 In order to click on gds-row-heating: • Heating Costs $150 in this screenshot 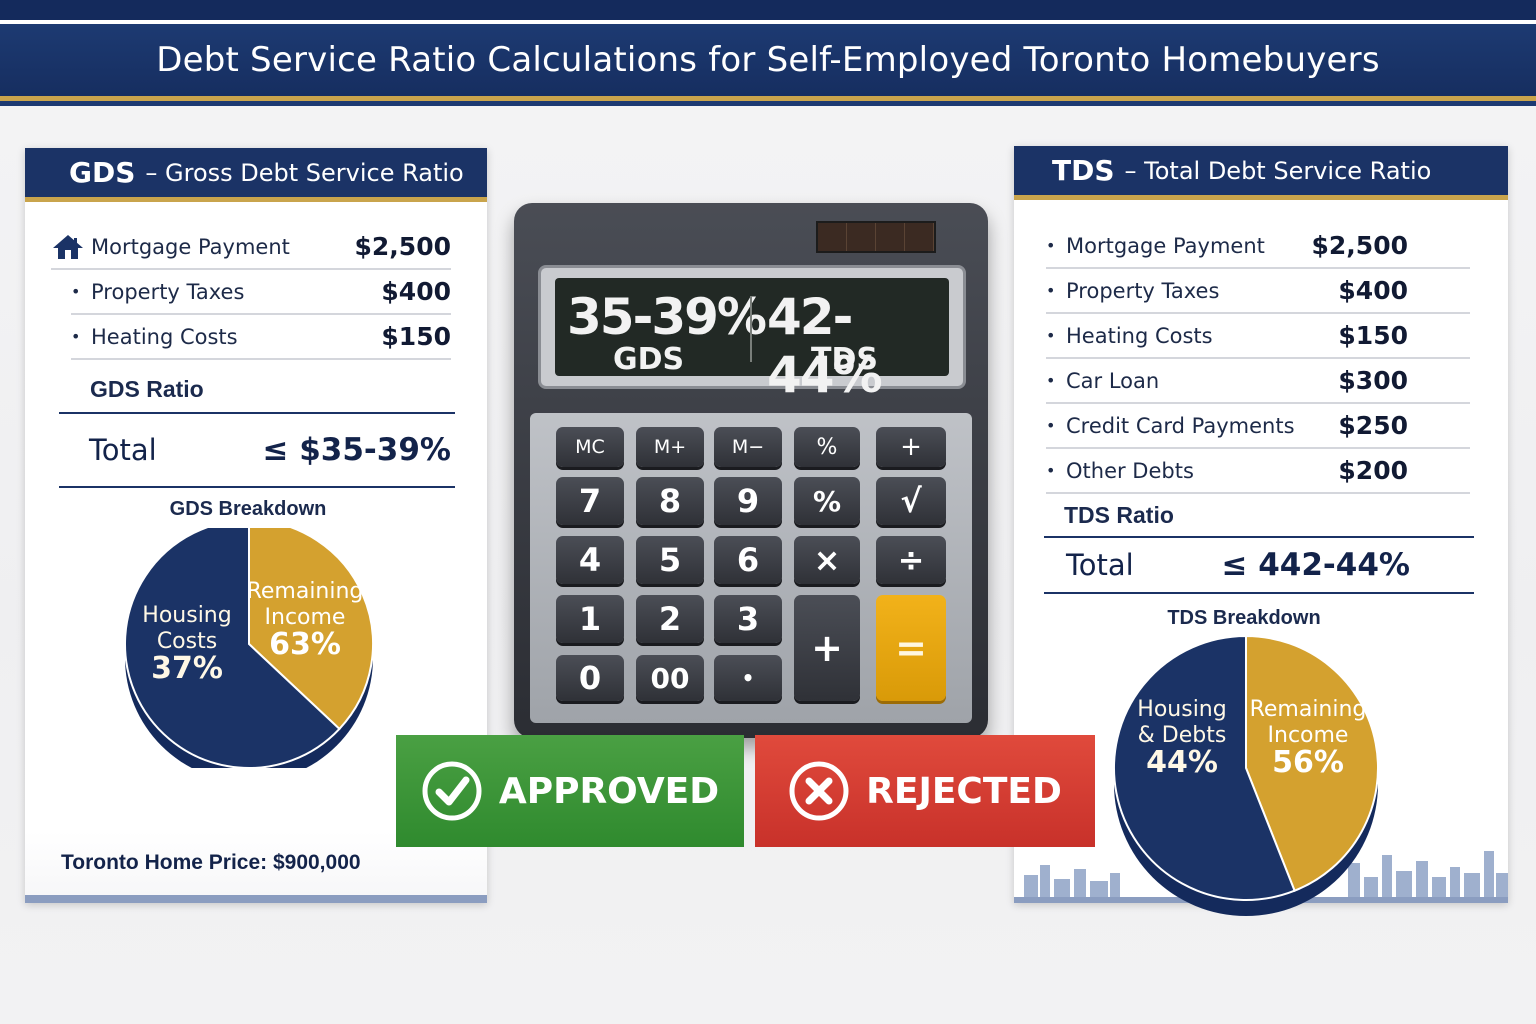, I will do `click(261, 337)`.